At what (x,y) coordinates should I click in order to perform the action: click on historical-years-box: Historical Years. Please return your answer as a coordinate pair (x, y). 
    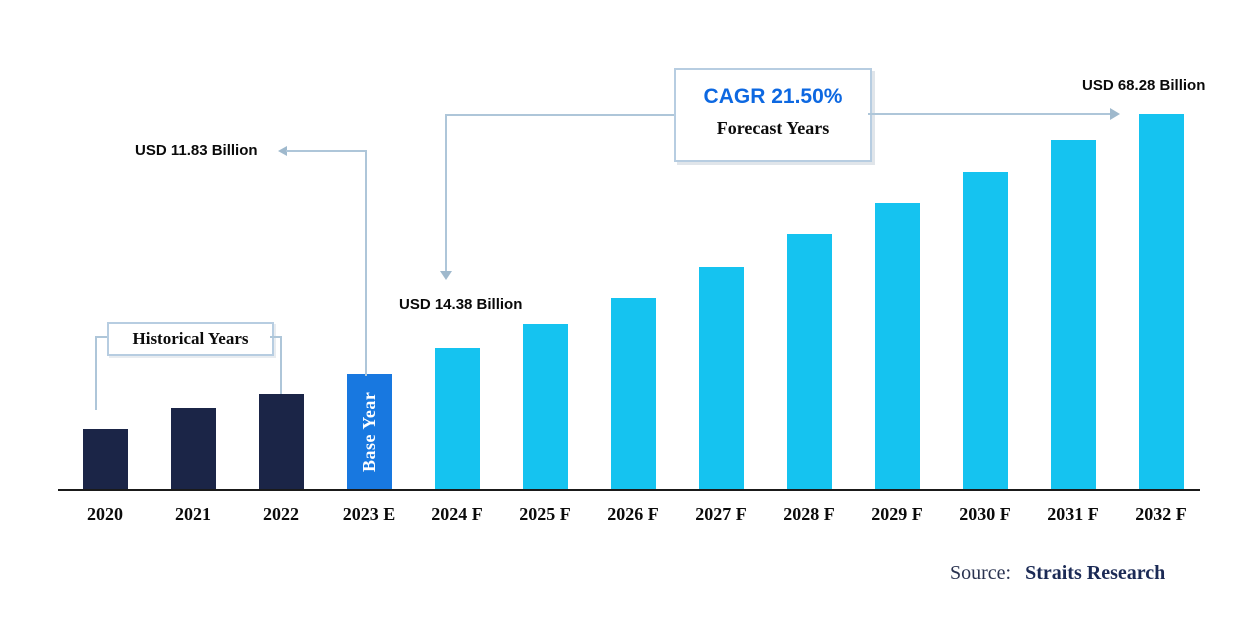
    Looking at the image, I should click on (190, 339).